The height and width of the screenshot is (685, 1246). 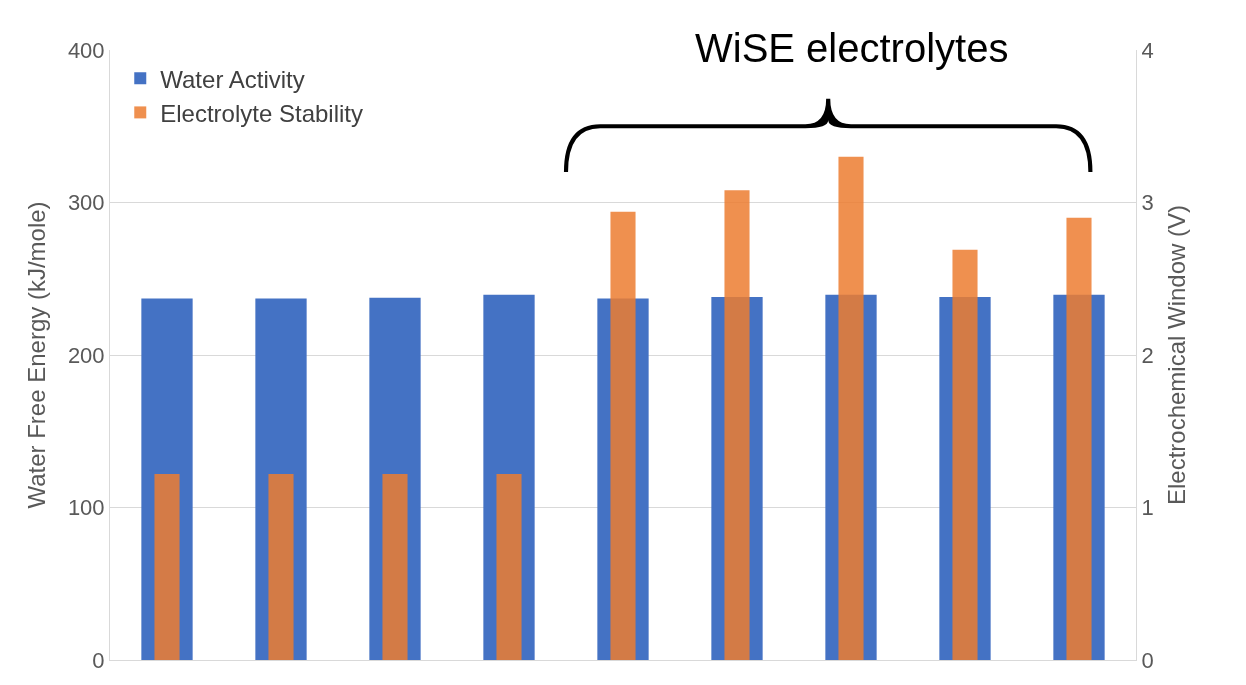 I want to click on y-tick-label: 100, so click(x=86, y=508).